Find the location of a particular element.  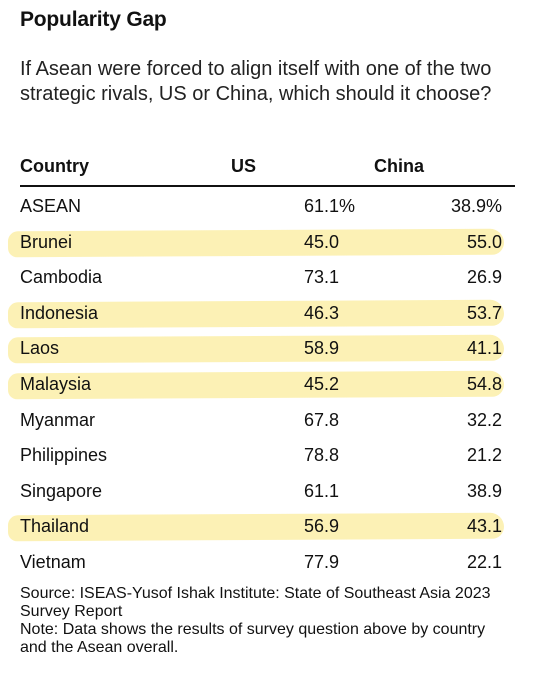

cell-country: Indonesia is located at coordinates (59, 312).